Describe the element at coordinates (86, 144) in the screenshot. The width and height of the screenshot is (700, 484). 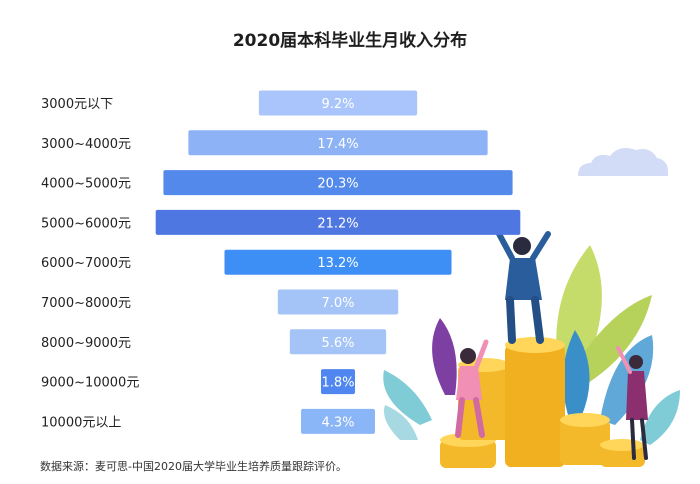
I see `category-label: 3000~4000元` at that location.